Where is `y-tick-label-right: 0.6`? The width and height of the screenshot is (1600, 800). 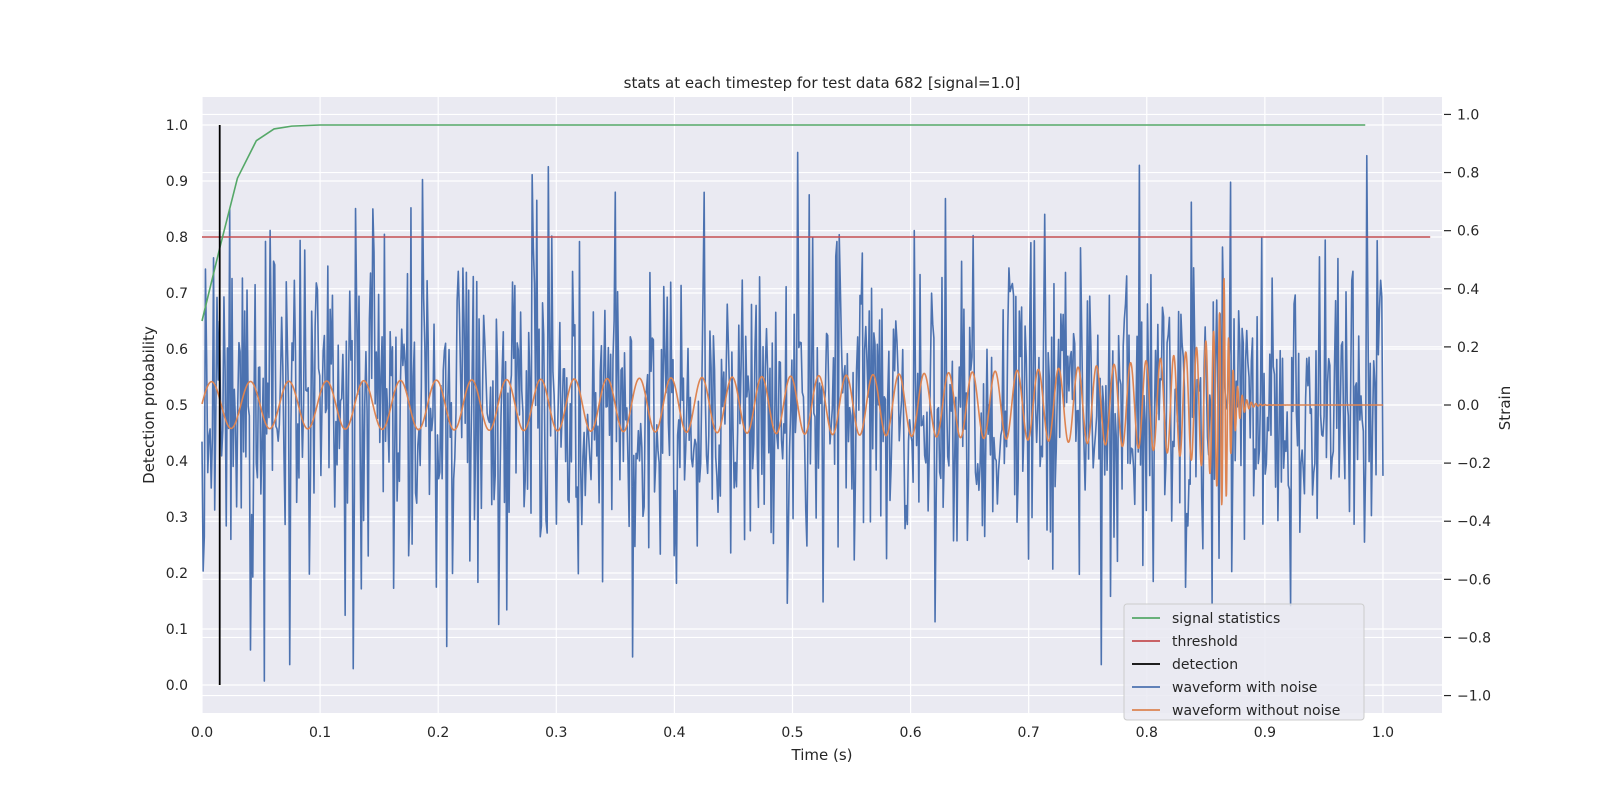
y-tick-label-right: 0.6 is located at coordinates (1468, 232).